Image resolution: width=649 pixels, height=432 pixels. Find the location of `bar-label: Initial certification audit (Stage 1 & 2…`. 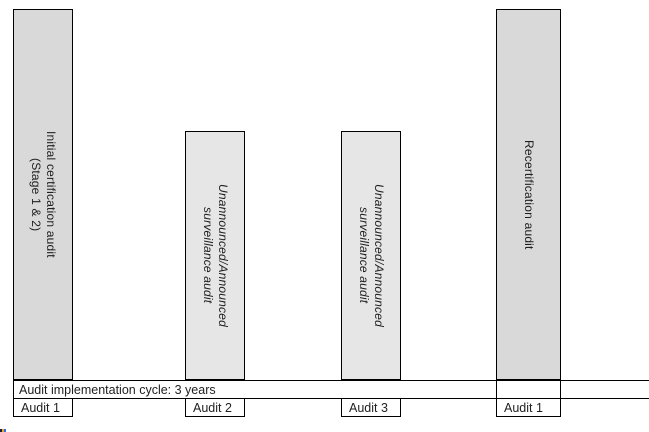

bar-label: Initial certification audit (Stage 1 & 2… is located at coordinates (43, 194).